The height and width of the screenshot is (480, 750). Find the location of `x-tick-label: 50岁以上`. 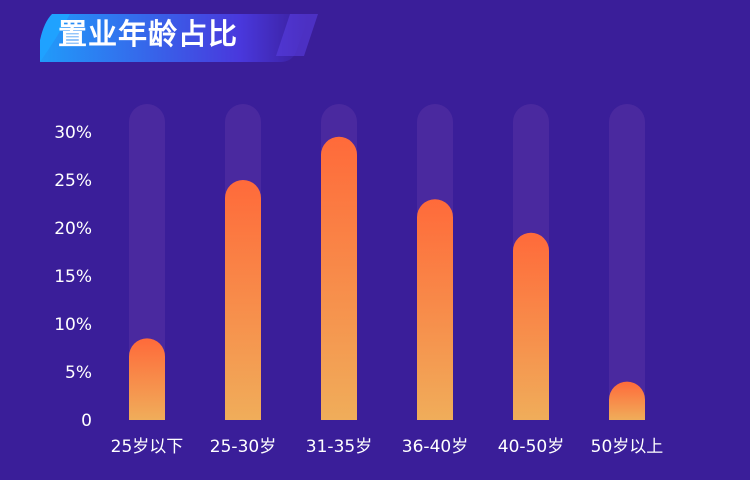

x-tick-label: 50岁以上 is located at coordinates (627, 447).